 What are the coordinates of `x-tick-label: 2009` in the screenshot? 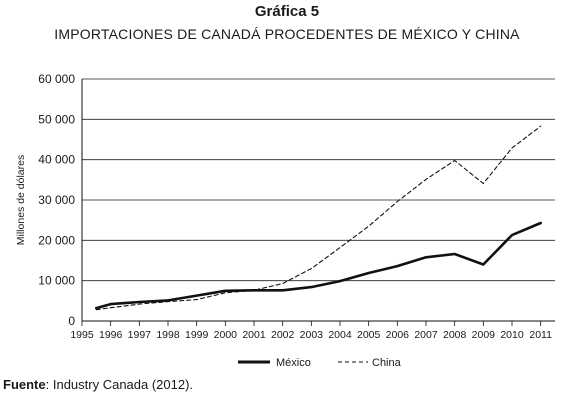 It's located at (484, 335).